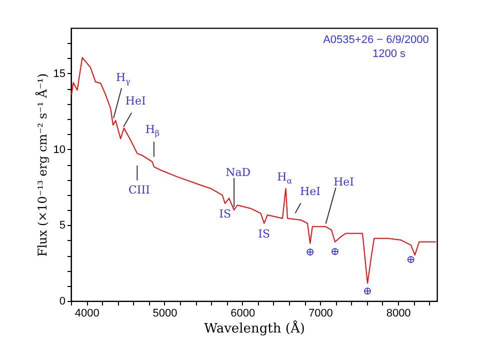 This screenshot has width=479, height=358. I want to click on y-tick-label: 10, so click(59, 150).